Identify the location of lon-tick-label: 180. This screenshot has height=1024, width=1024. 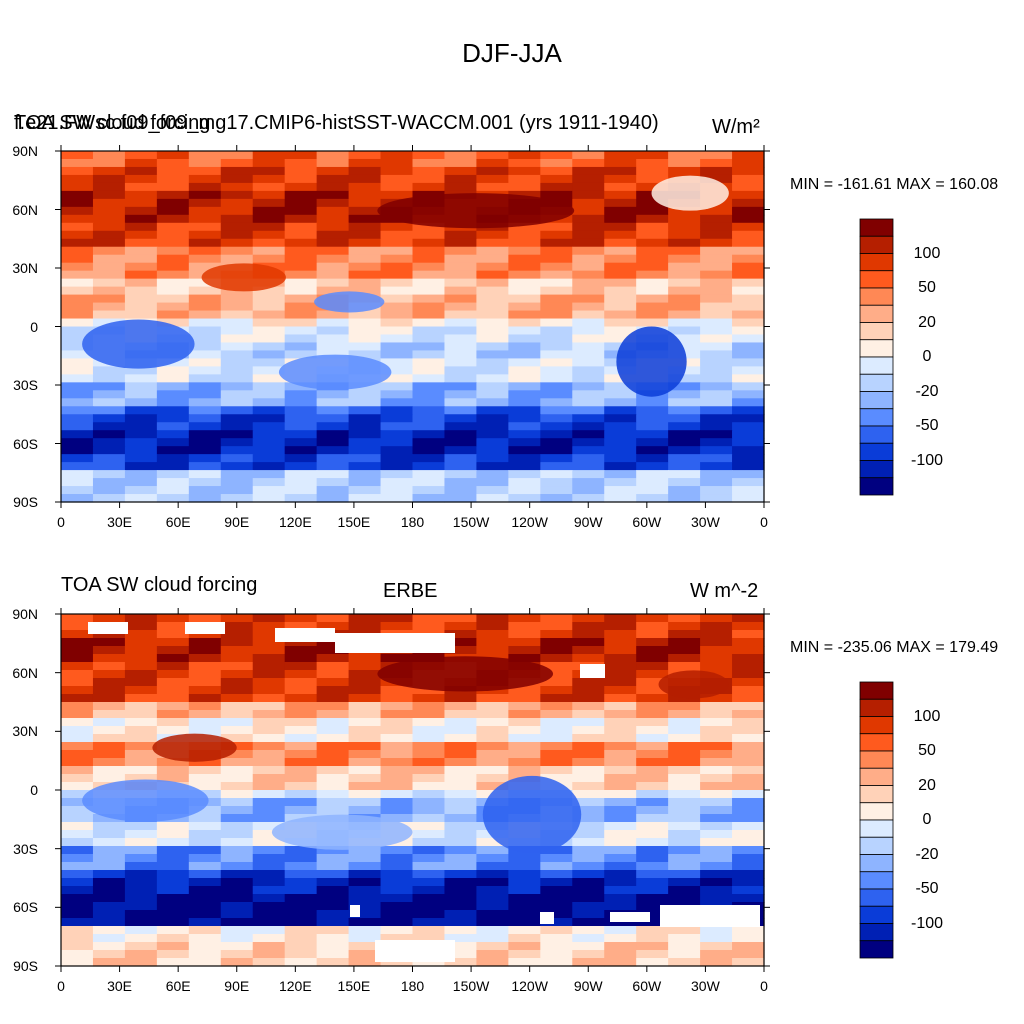
(412, 986).